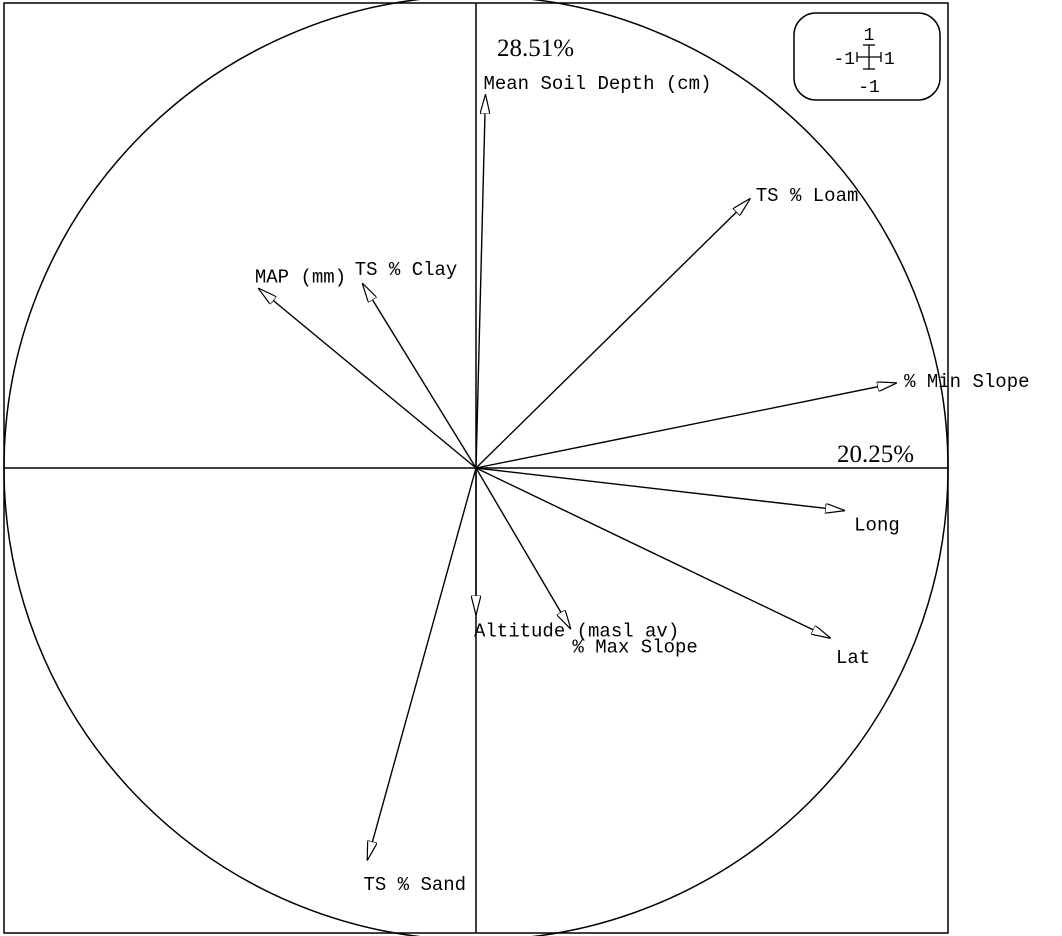  I want to click on label-min-slope: % Min Slope, so click(966, 382).